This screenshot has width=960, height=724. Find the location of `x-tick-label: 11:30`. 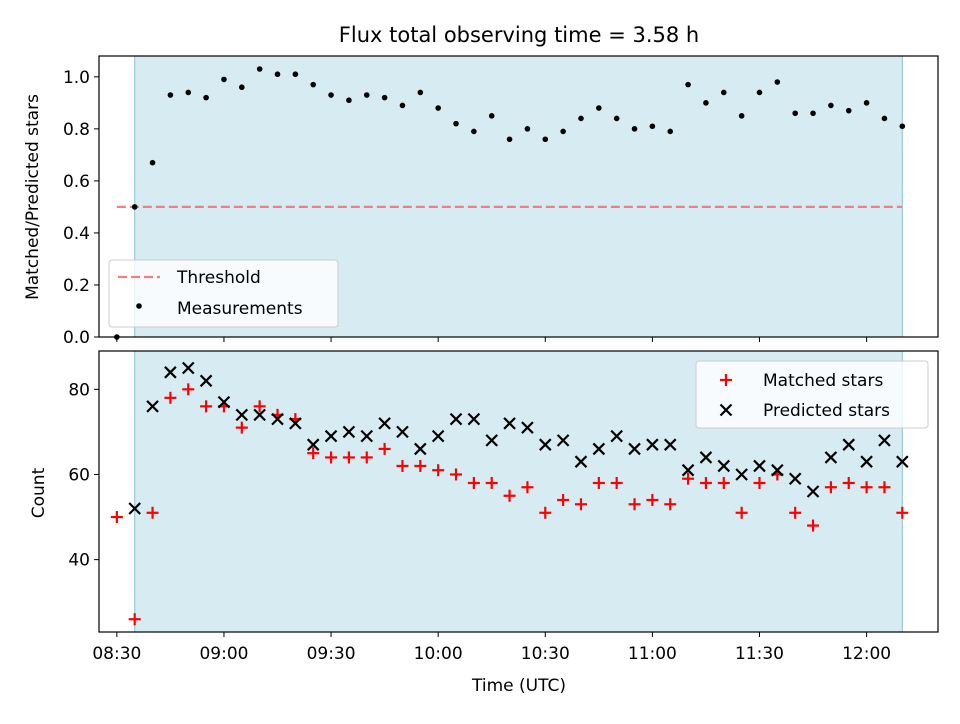

x-tick-label: 11:30 is located at coordinates (759, 654).